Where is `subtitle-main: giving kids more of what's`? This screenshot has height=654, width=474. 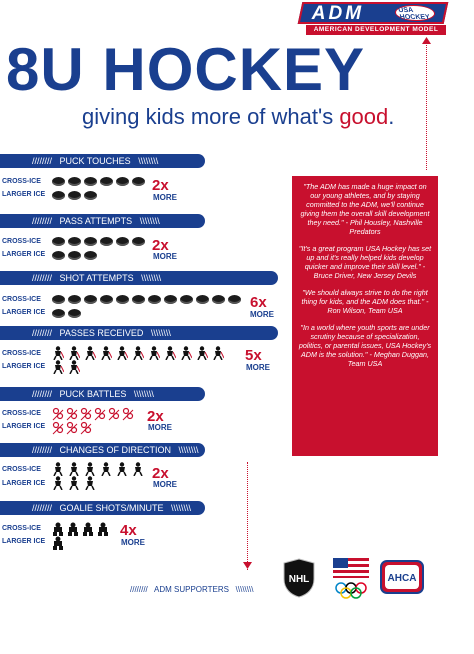 subtitle-main: giving kids more of what's is located at coordinates (211, 116).